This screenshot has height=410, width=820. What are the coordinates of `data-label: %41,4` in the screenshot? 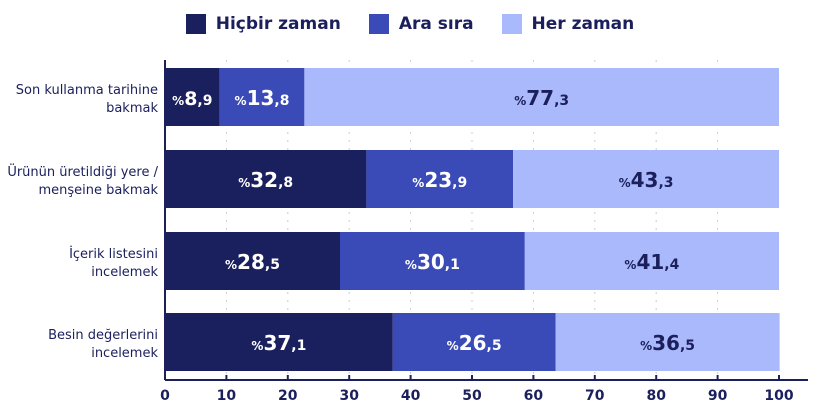 It's located at (651, 262).